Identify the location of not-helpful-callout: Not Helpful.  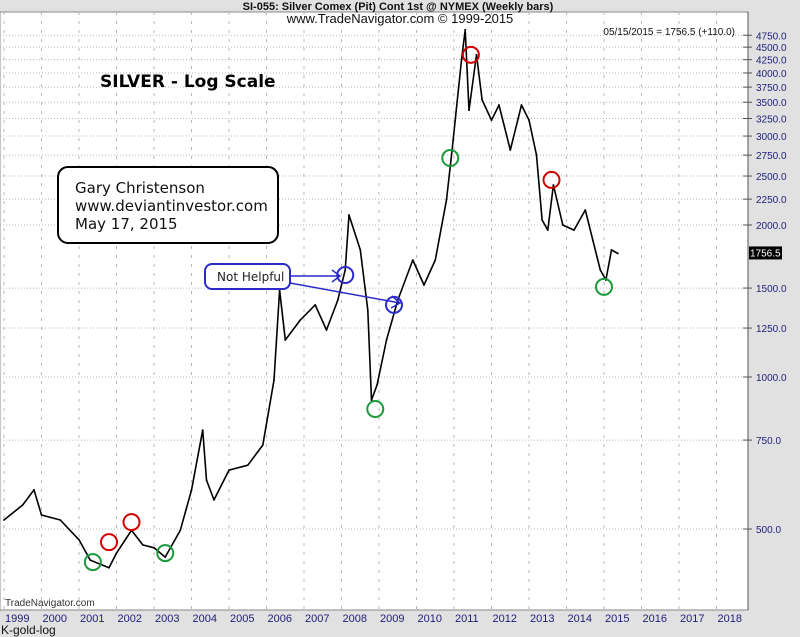
(303, 286).